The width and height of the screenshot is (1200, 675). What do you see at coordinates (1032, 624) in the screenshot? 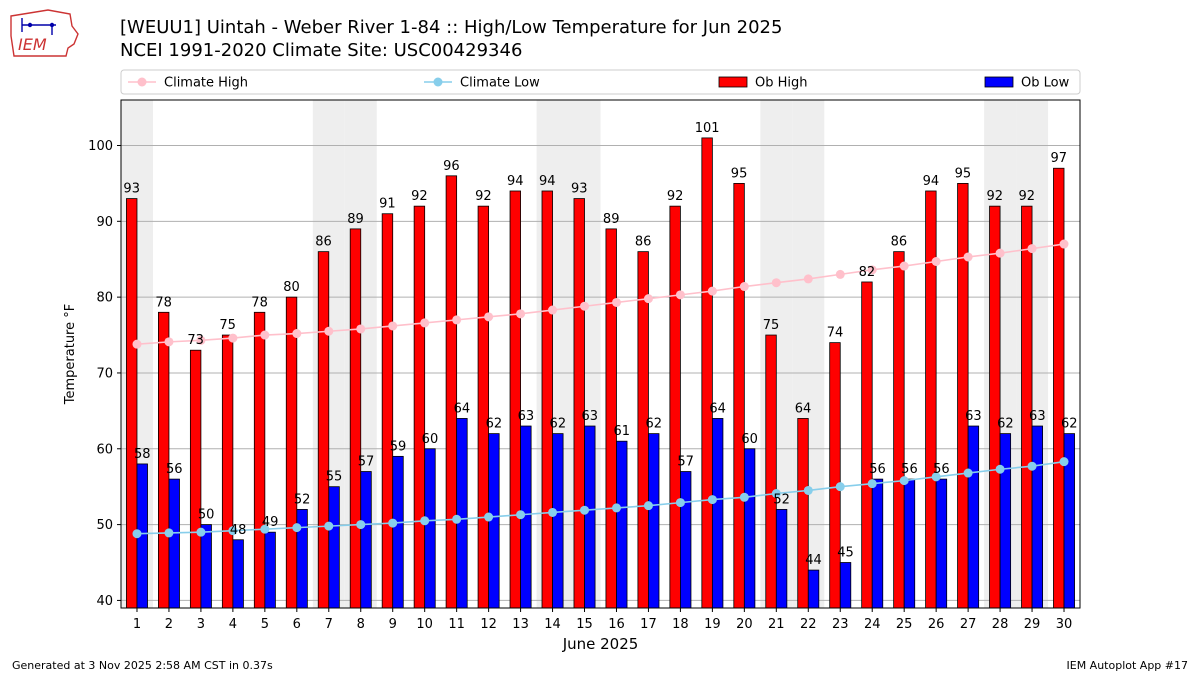
I see `x-tick-label: 29` at bounding box center [1032, 624].